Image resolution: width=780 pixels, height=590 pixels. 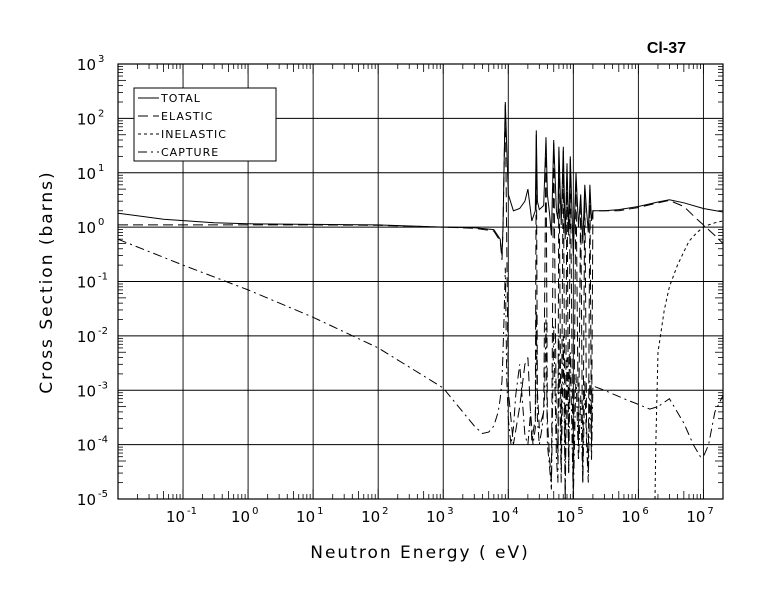 I want to click on legend-label: CAPTURE, so click(x=190, y=152).